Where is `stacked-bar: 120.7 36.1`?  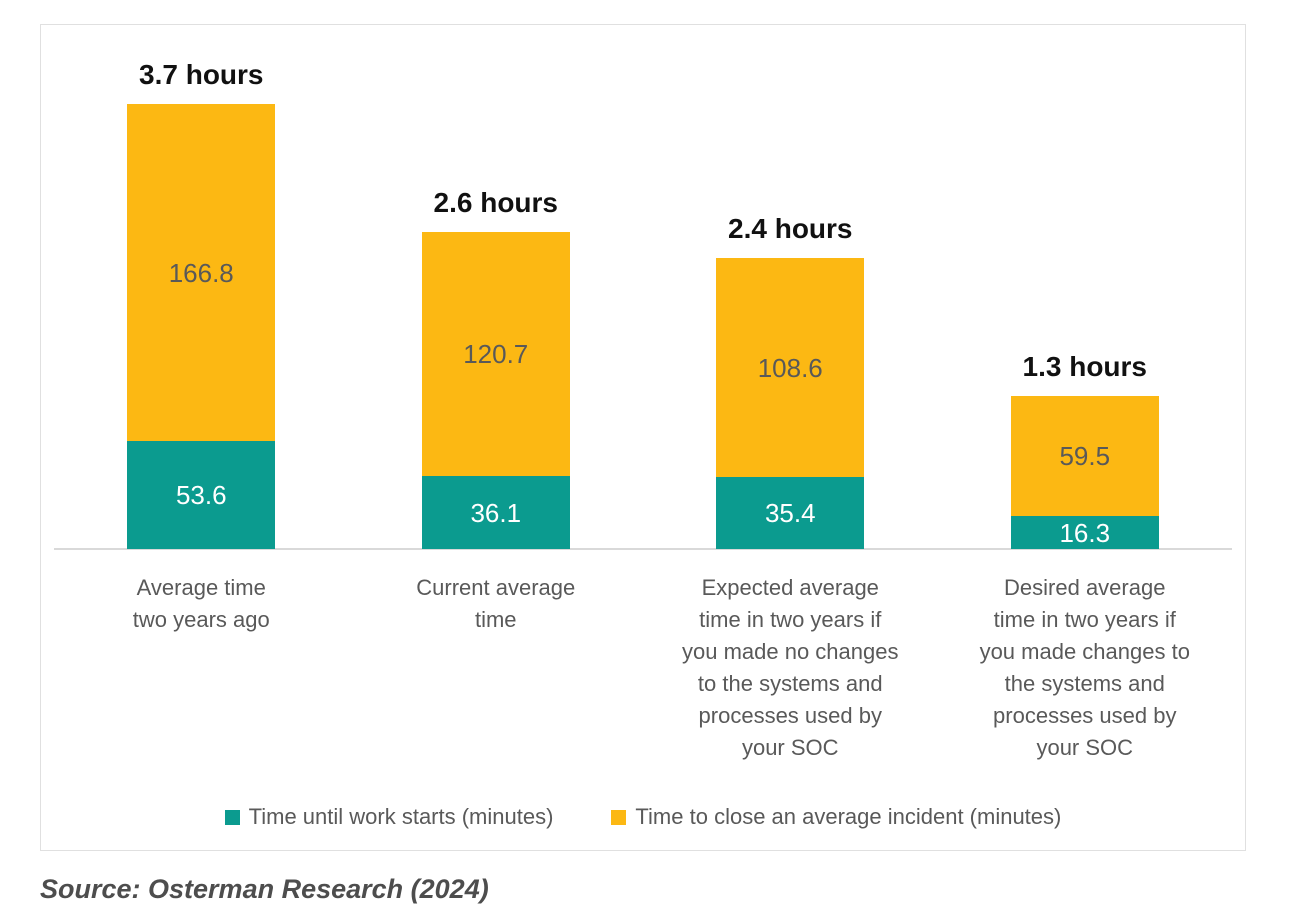 stacked-bar: 120.7 36.1 is located at coordinates (495, 390).